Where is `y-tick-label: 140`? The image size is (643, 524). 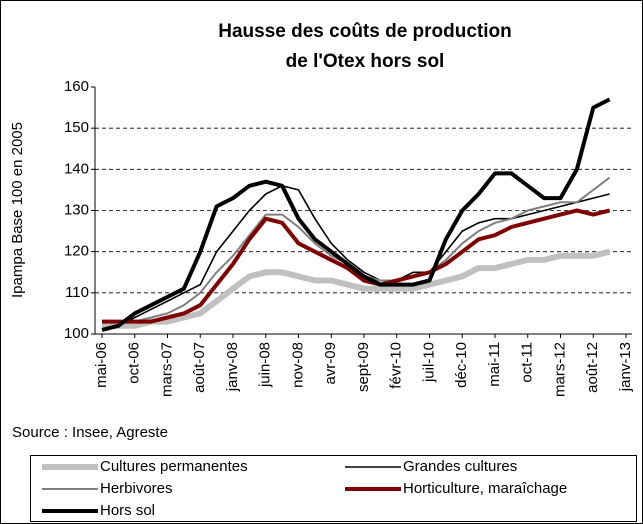
y-tick-label: 140 is located at coordinates (76, 168).